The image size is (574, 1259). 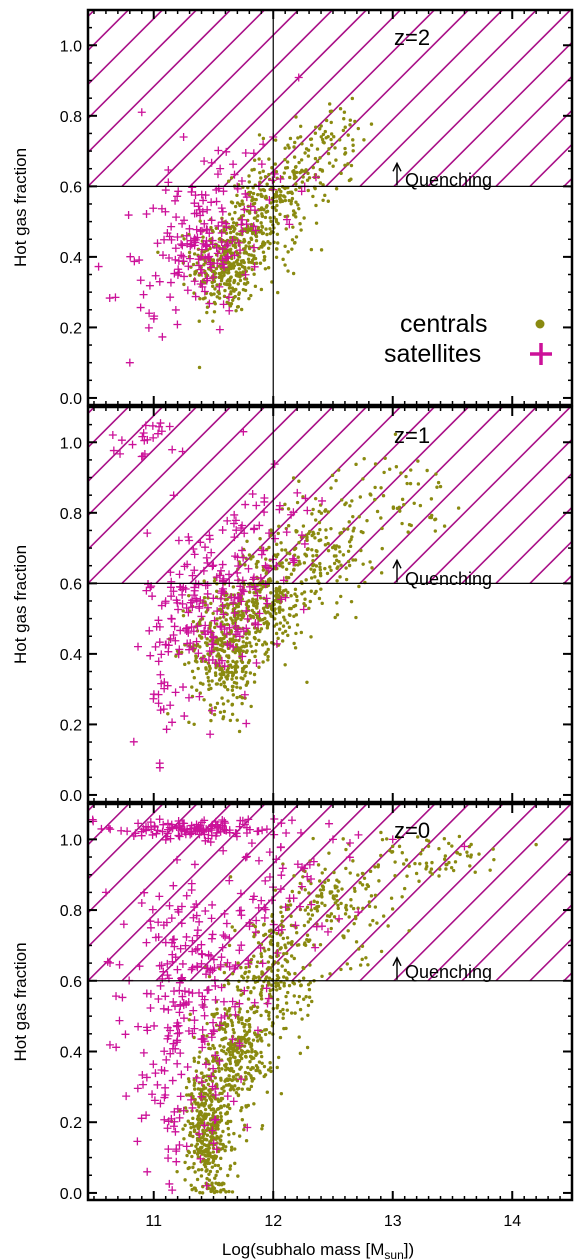 What do you see at coordinates (448, 972) in the screenshot?
I see `quenching-label: Quenching` at bounding box center [448, 972].